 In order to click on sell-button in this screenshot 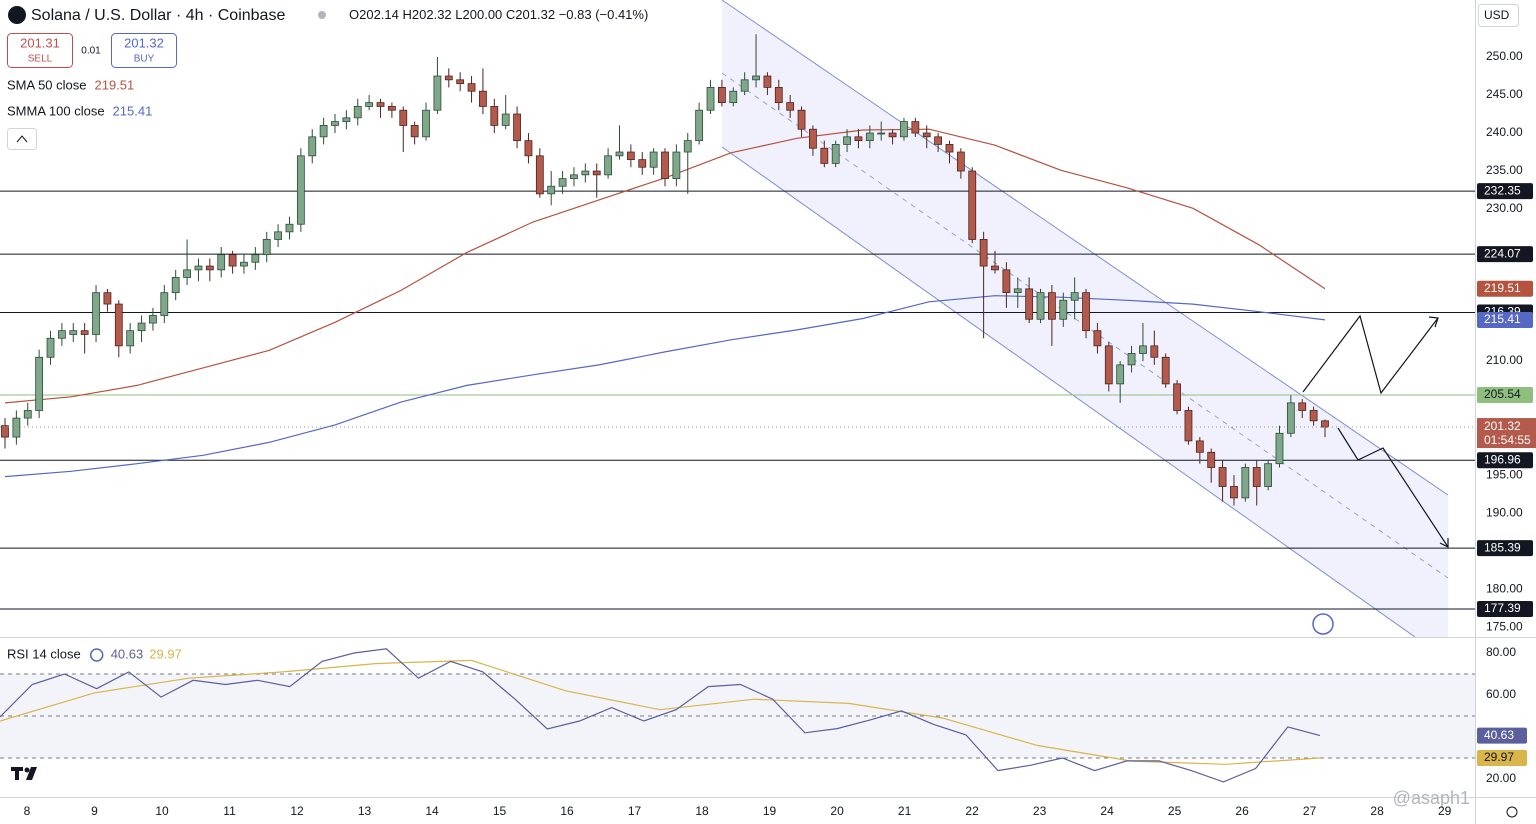, I will do `click(40, 50)`.